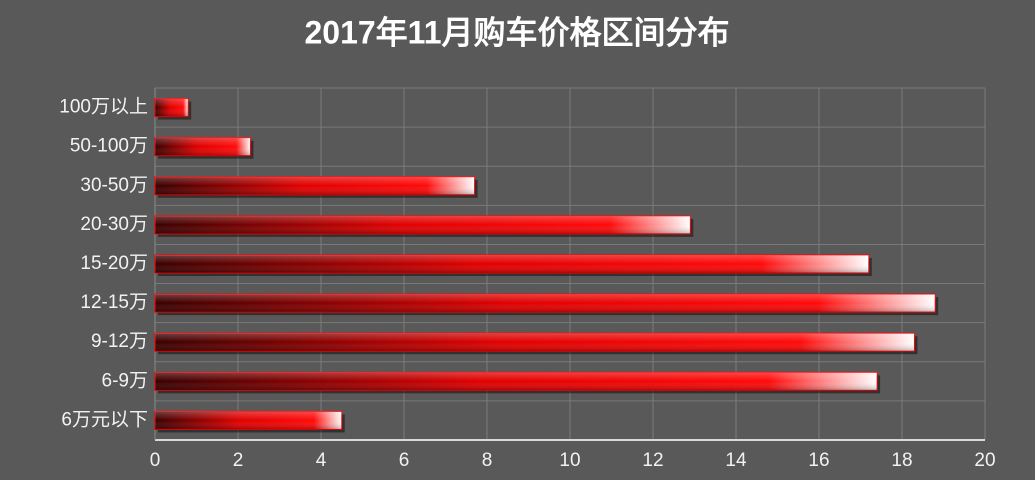 Image resolution: width=1035 pixels, height=480 pixels. I want to click on x-tick-label: 8, so click(487, 460).